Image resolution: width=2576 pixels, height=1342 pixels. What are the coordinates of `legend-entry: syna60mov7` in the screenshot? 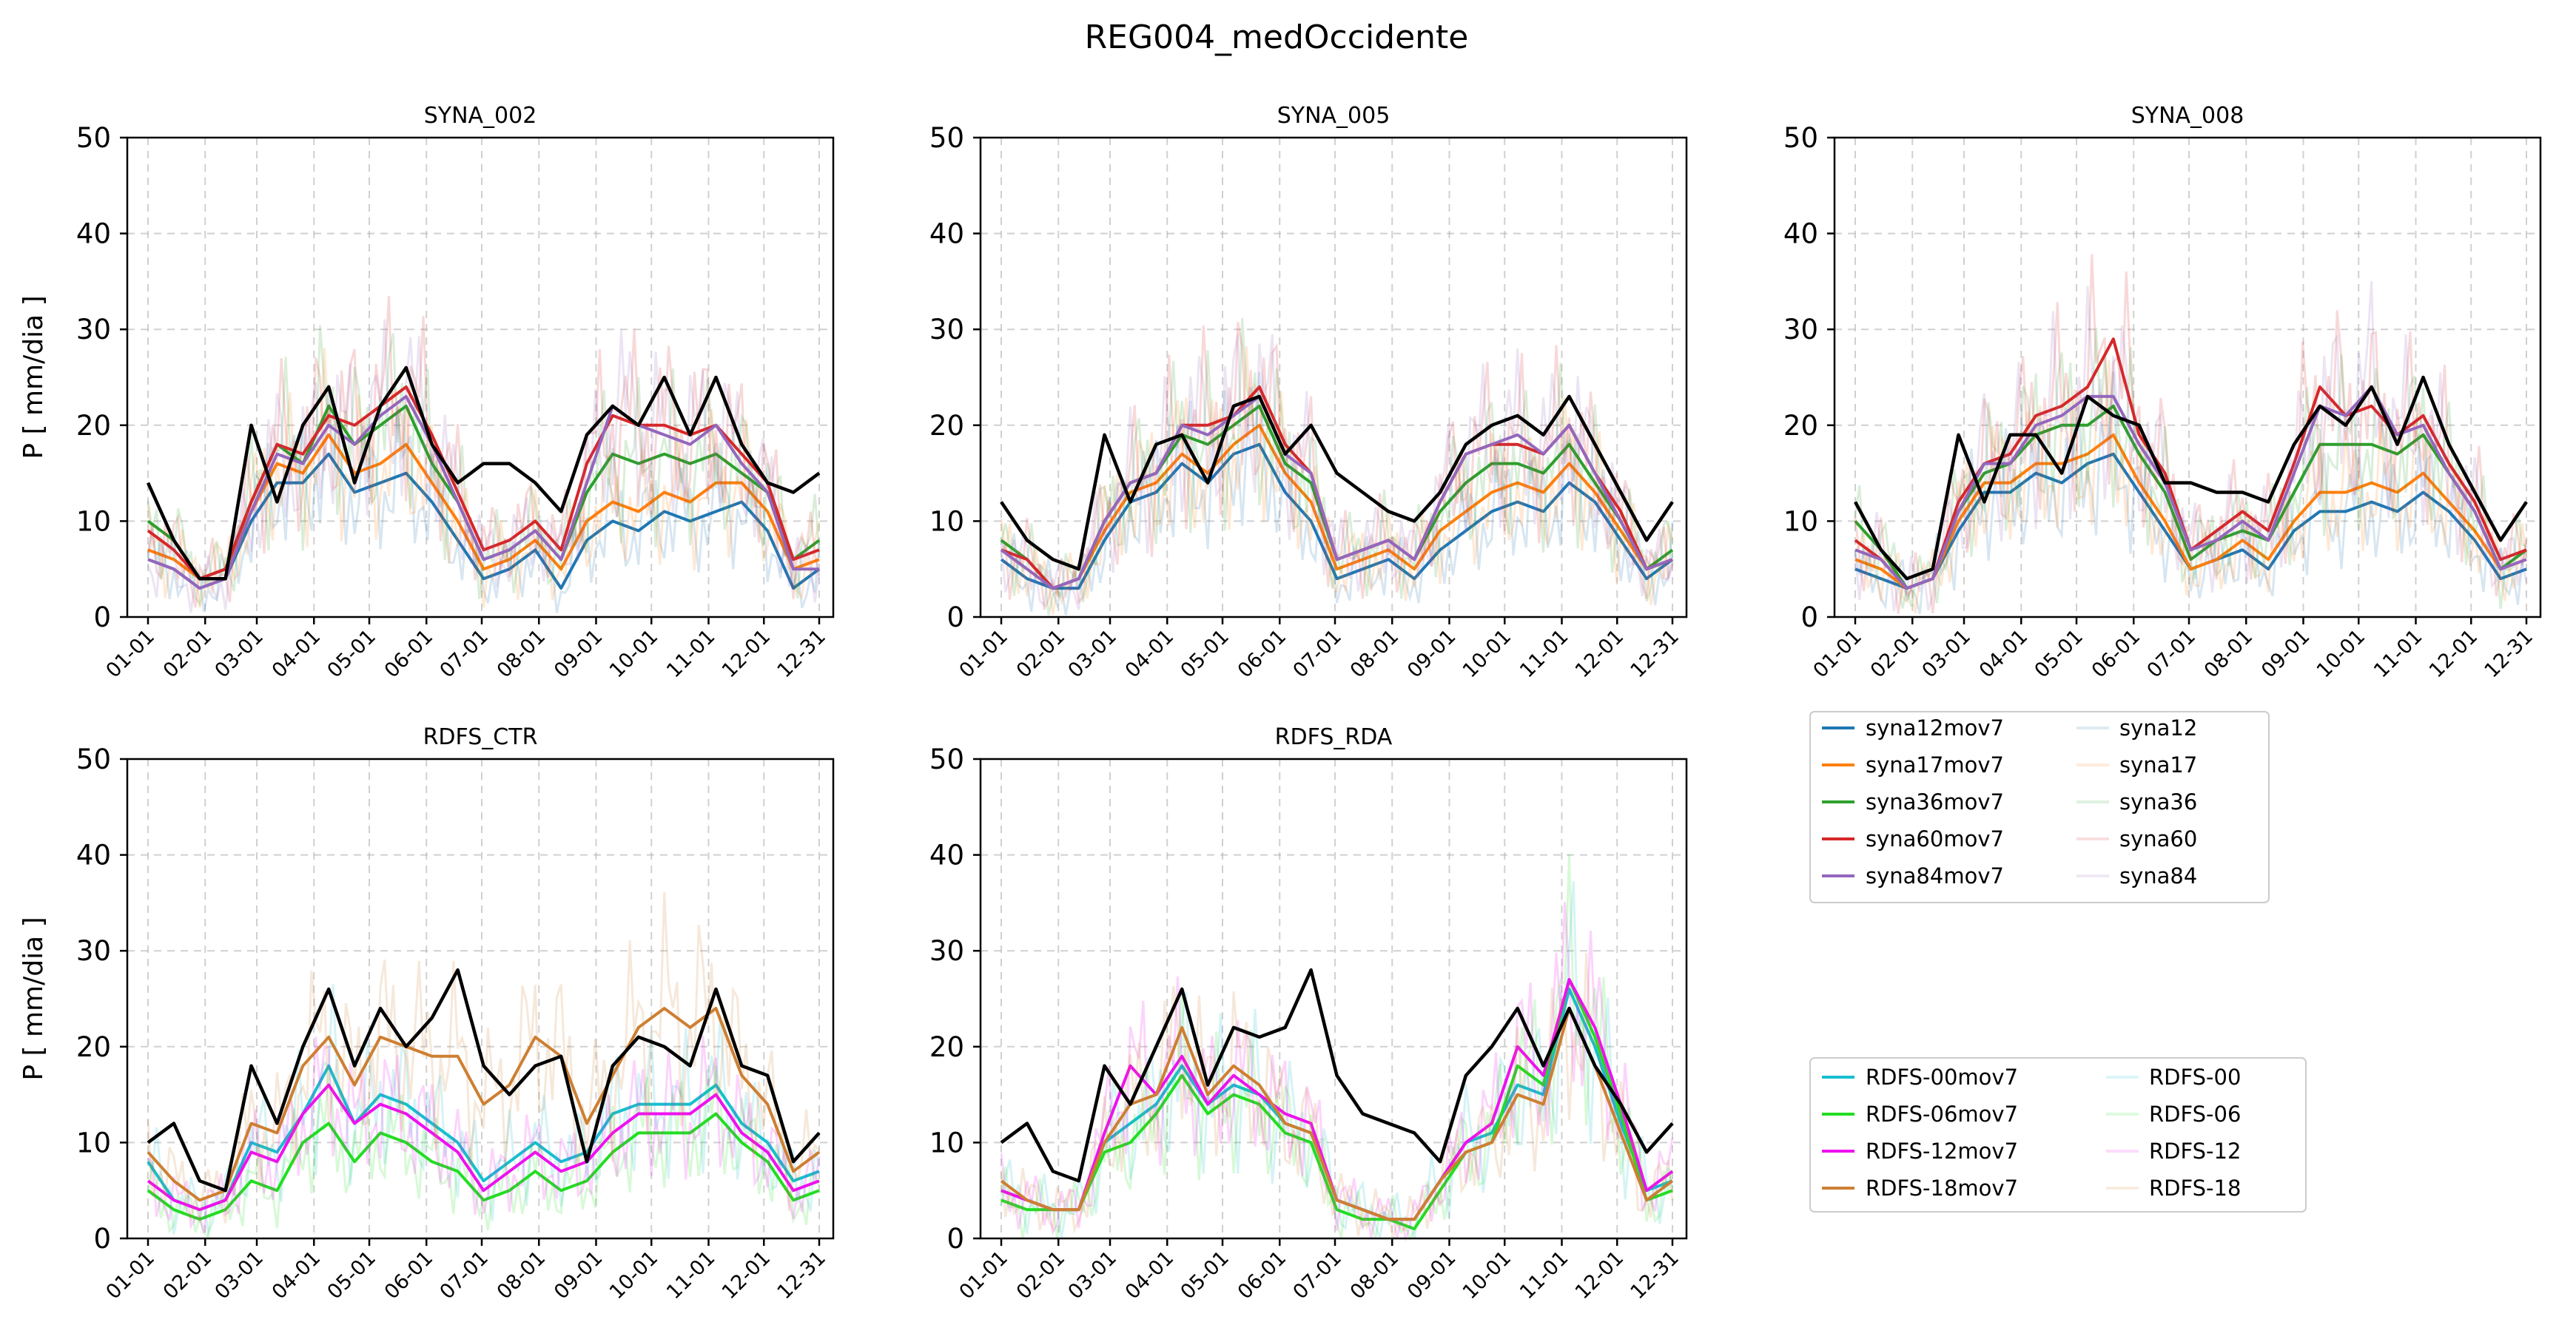 It's located at (1913, 839).